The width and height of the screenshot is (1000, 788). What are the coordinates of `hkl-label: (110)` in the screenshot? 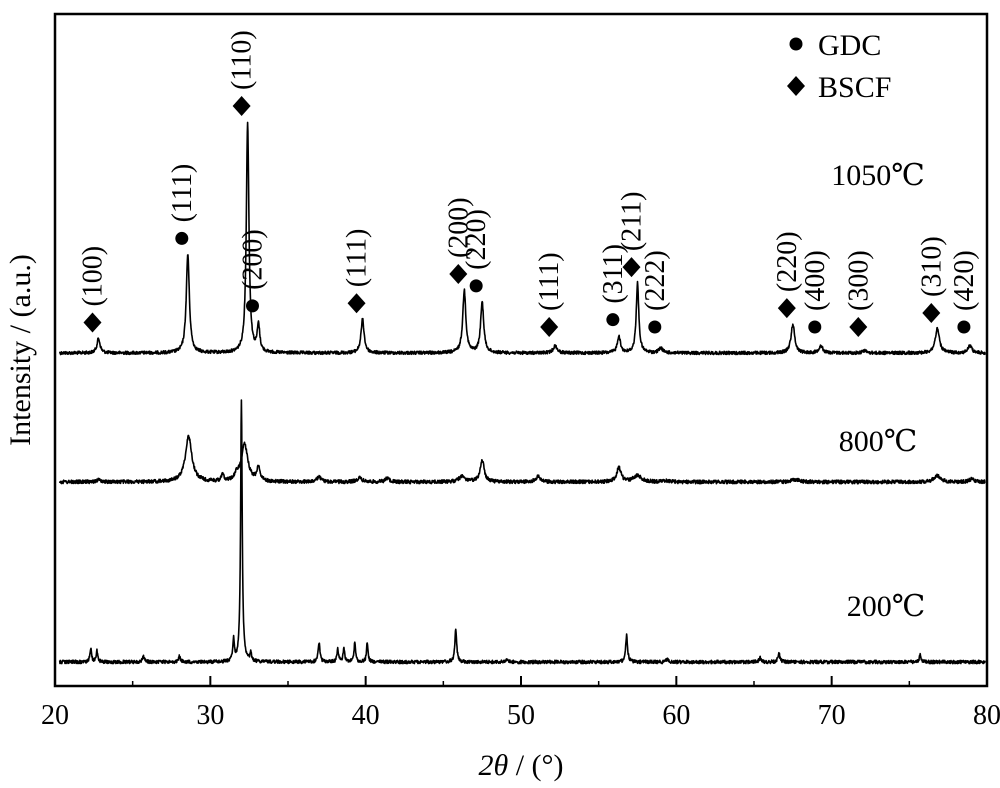 It's located at (242, 60).